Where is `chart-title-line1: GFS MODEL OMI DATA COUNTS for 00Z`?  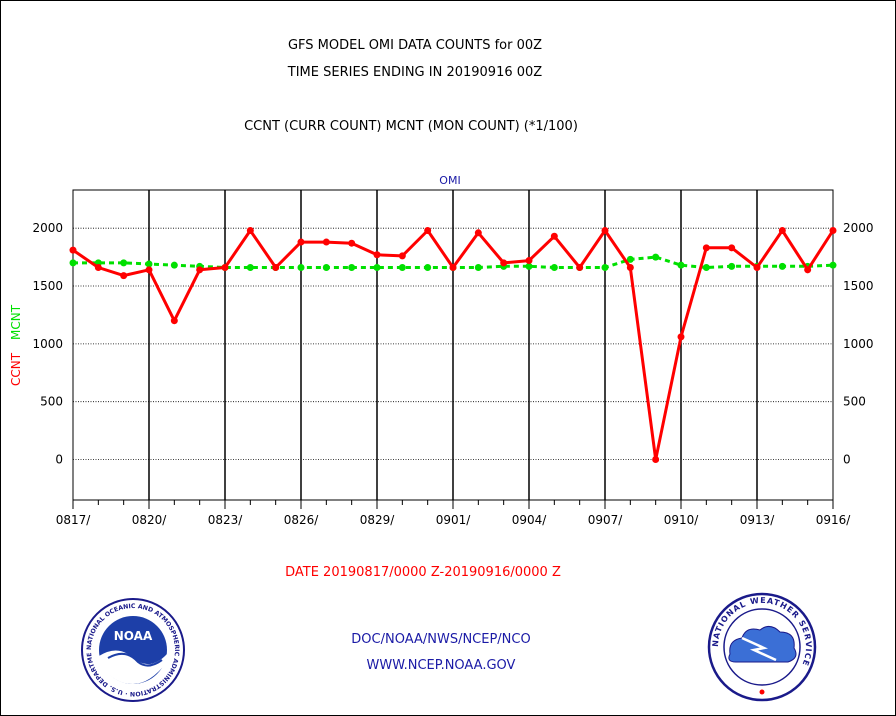 chart-title-line1: GFS MODEL OMI DATA COUNTS for 00Z is located at coordinates (415, 45).